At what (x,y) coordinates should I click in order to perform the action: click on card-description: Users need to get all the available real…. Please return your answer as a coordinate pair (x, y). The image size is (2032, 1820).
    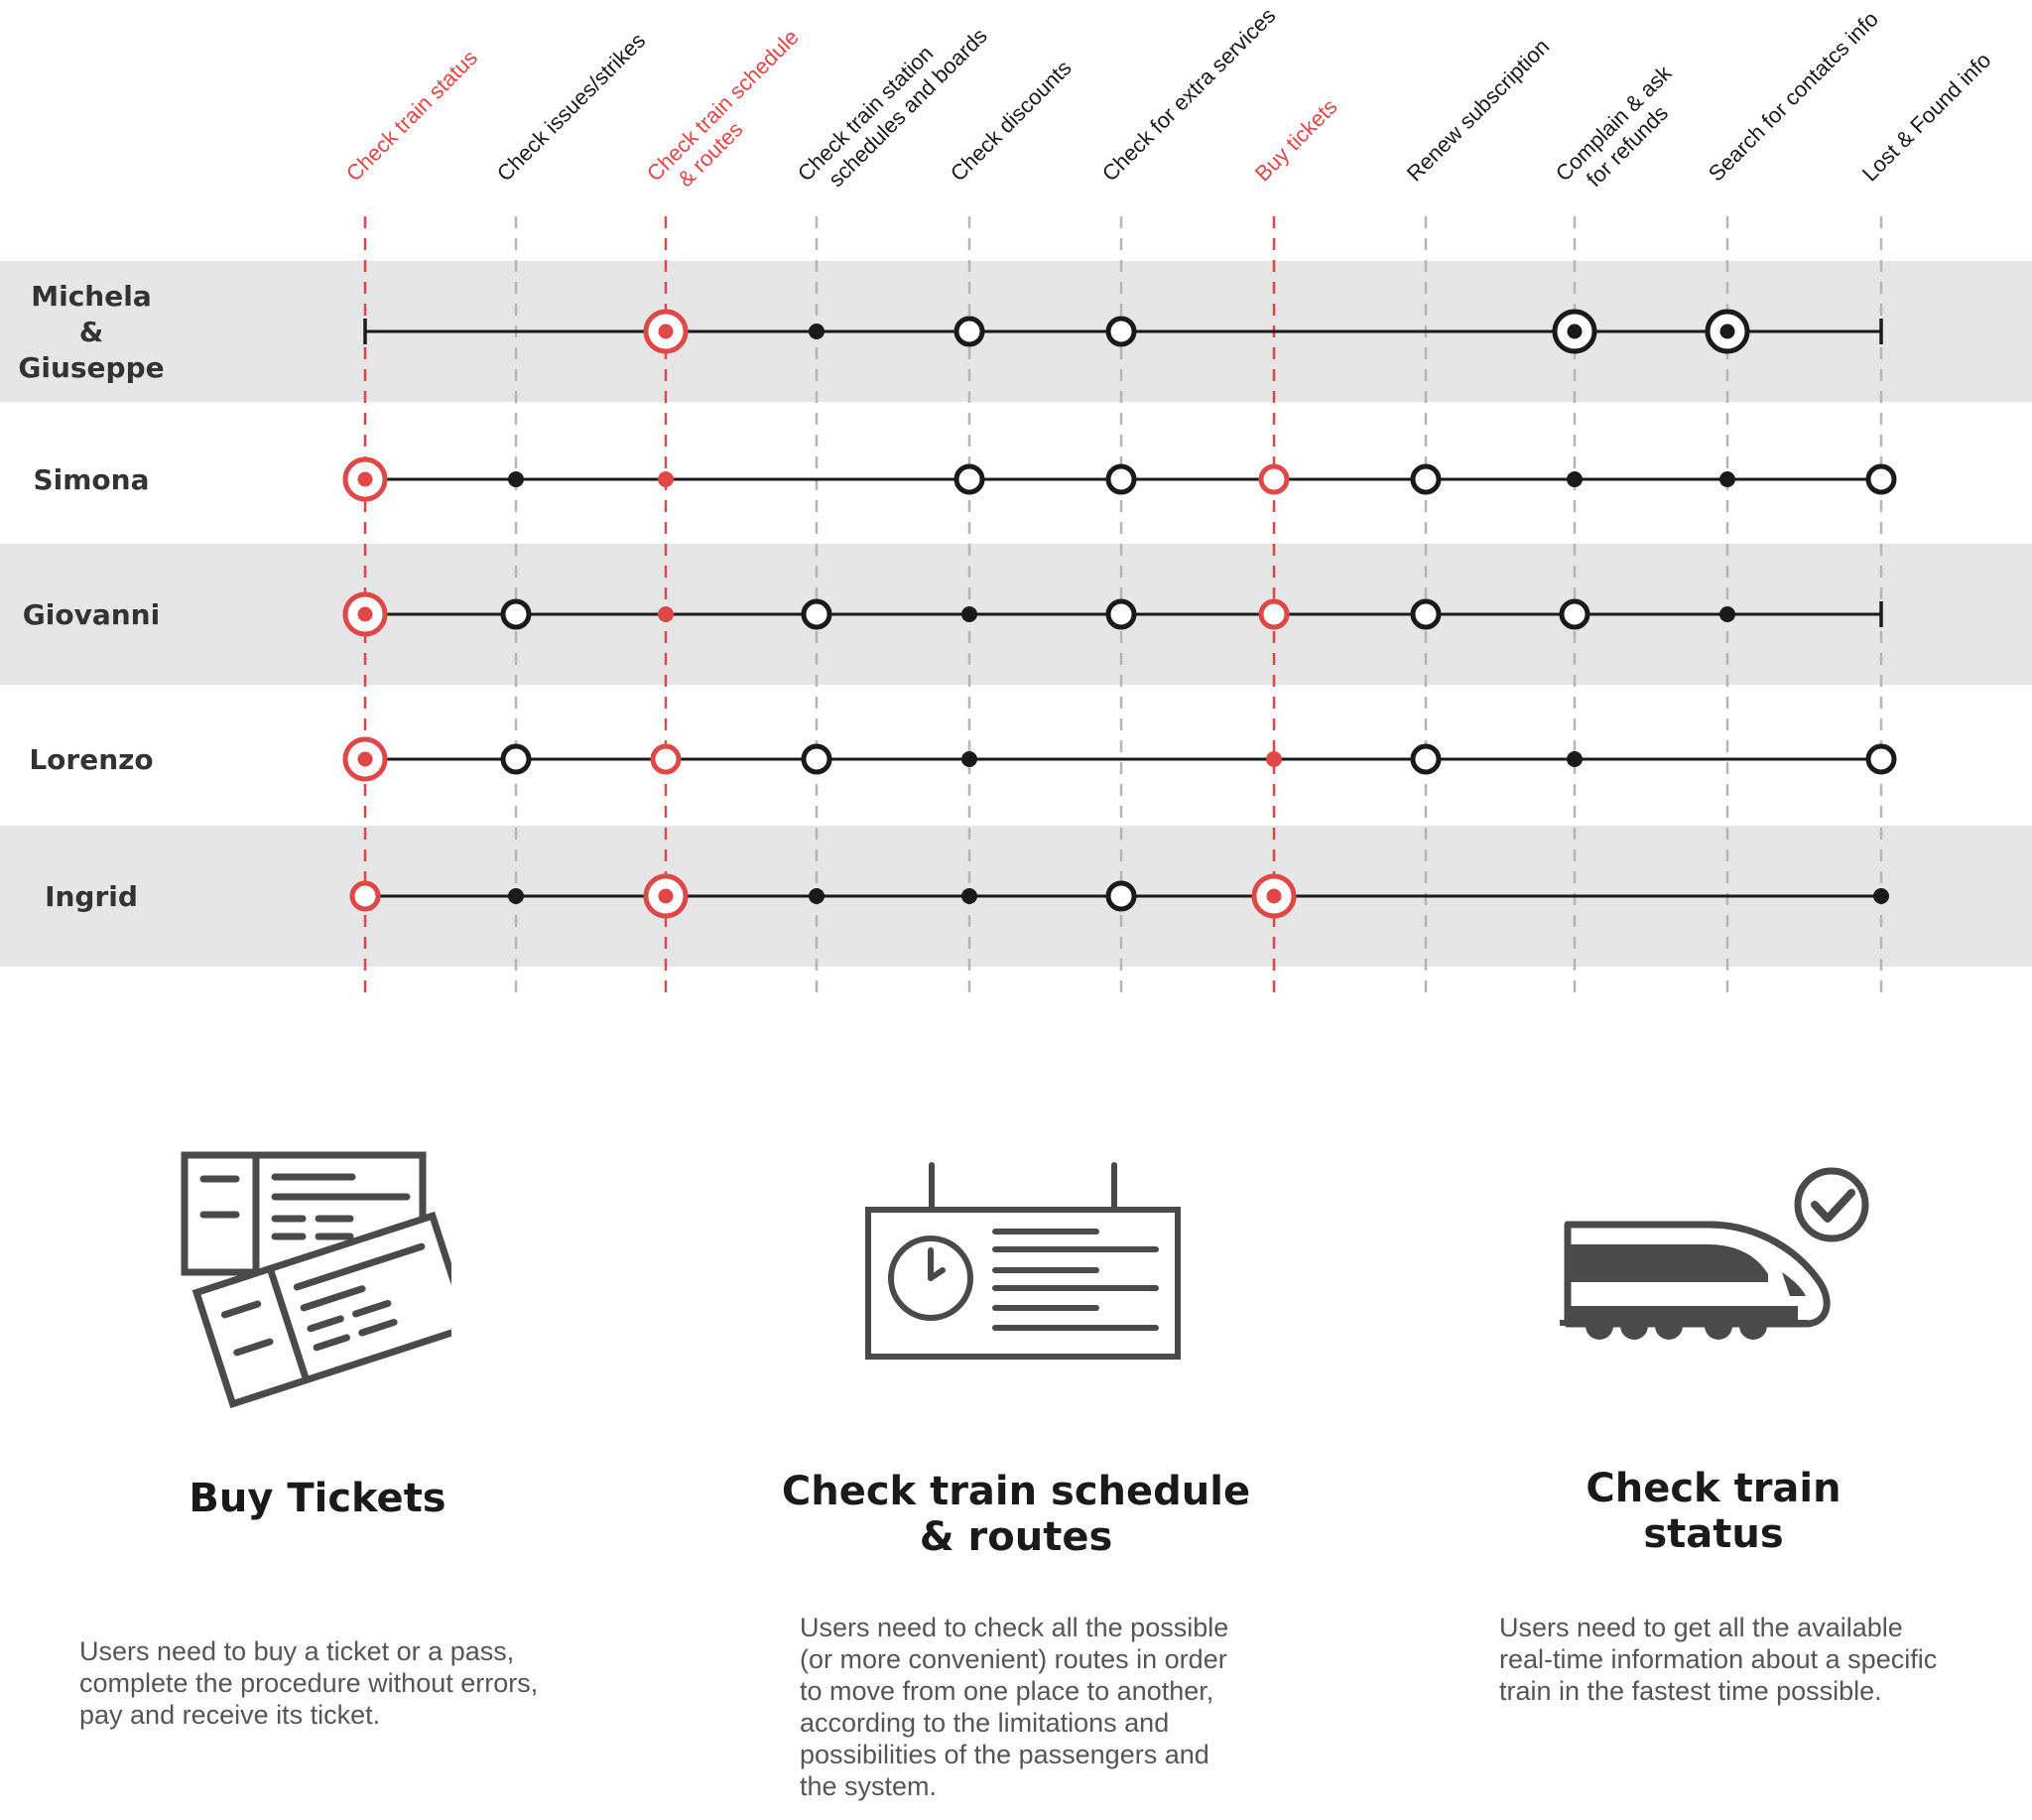
    Looking at the image, I should click on (1718, 1659).